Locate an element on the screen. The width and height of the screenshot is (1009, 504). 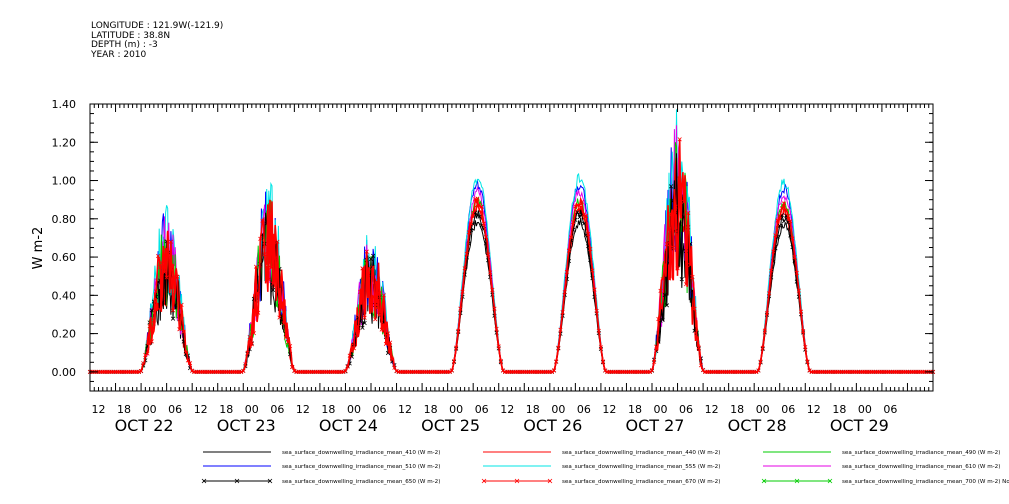
y-axis-label: W m-2 is located at coordinates (38, 248).